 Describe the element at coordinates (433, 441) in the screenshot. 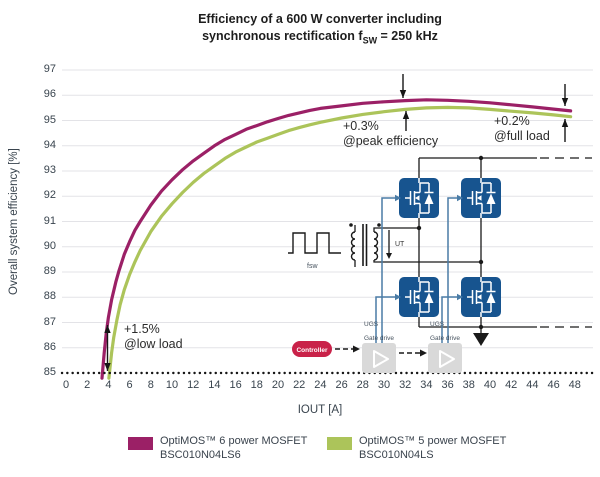

I see `legend-series-name: OptiMOS™ 5 power MOSFET` at that location.